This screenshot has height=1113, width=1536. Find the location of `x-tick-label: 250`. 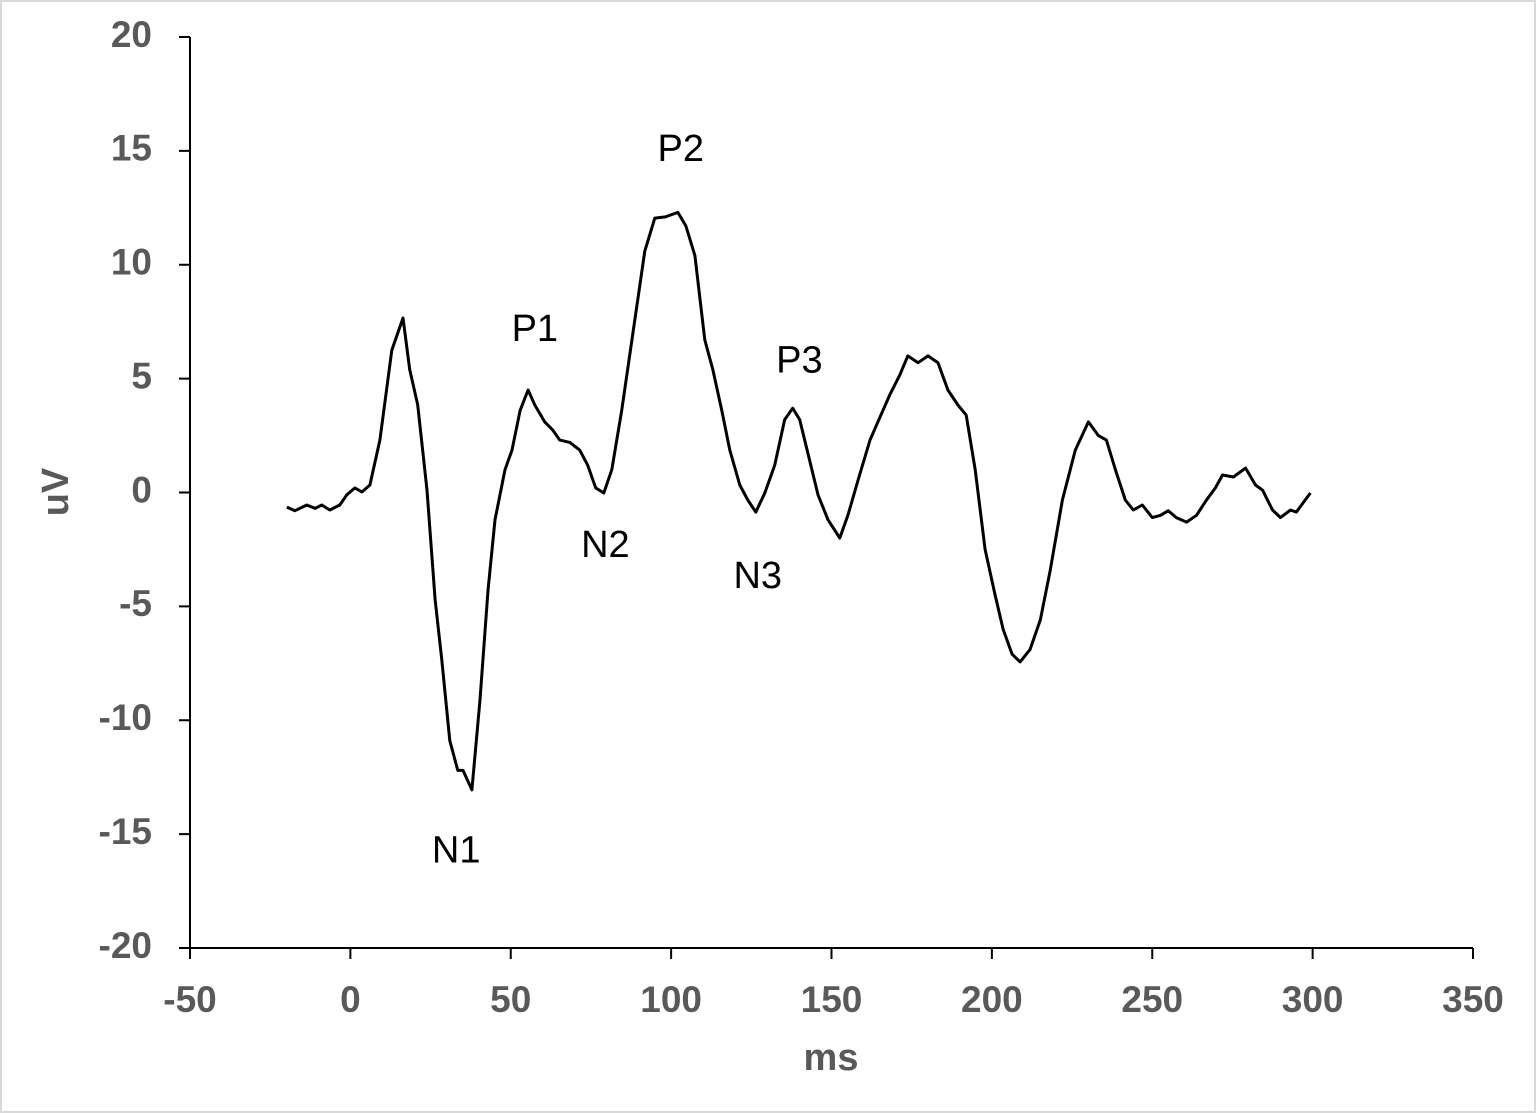

x-tick-label: 250 is located at coordinates (1152, 999).